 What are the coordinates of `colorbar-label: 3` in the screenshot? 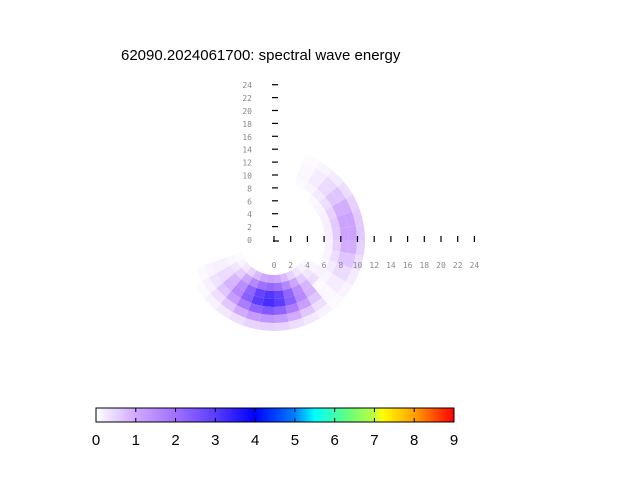 It's located at (215, 440).